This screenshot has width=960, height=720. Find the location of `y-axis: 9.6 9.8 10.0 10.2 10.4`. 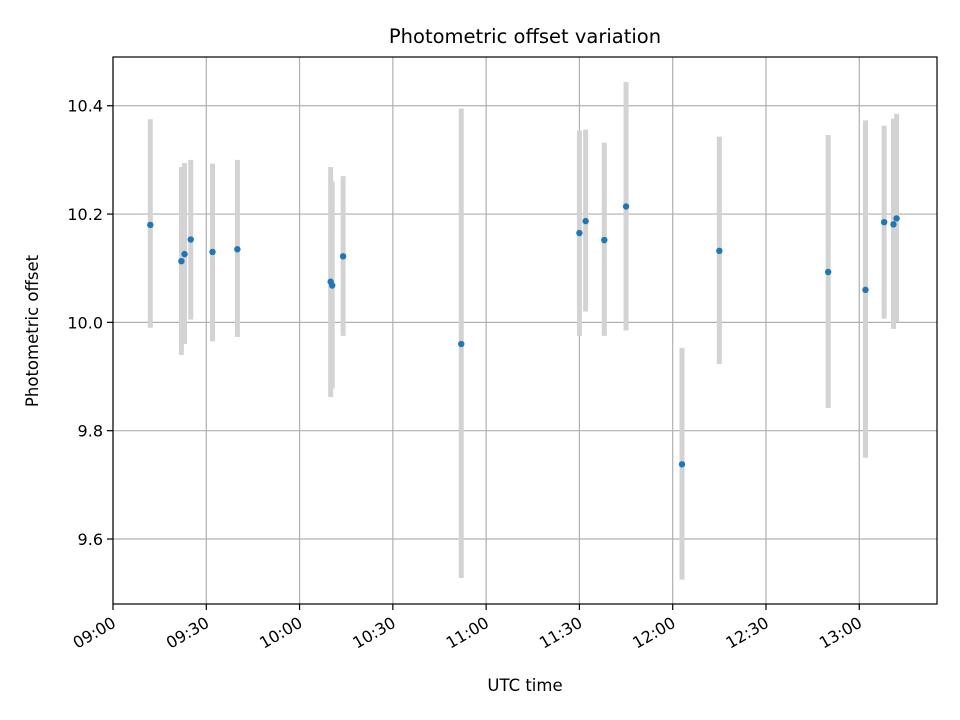

y-axis: 9.6 9.8 10.0 10.2 10.4 is located at coordinates (90, 323).